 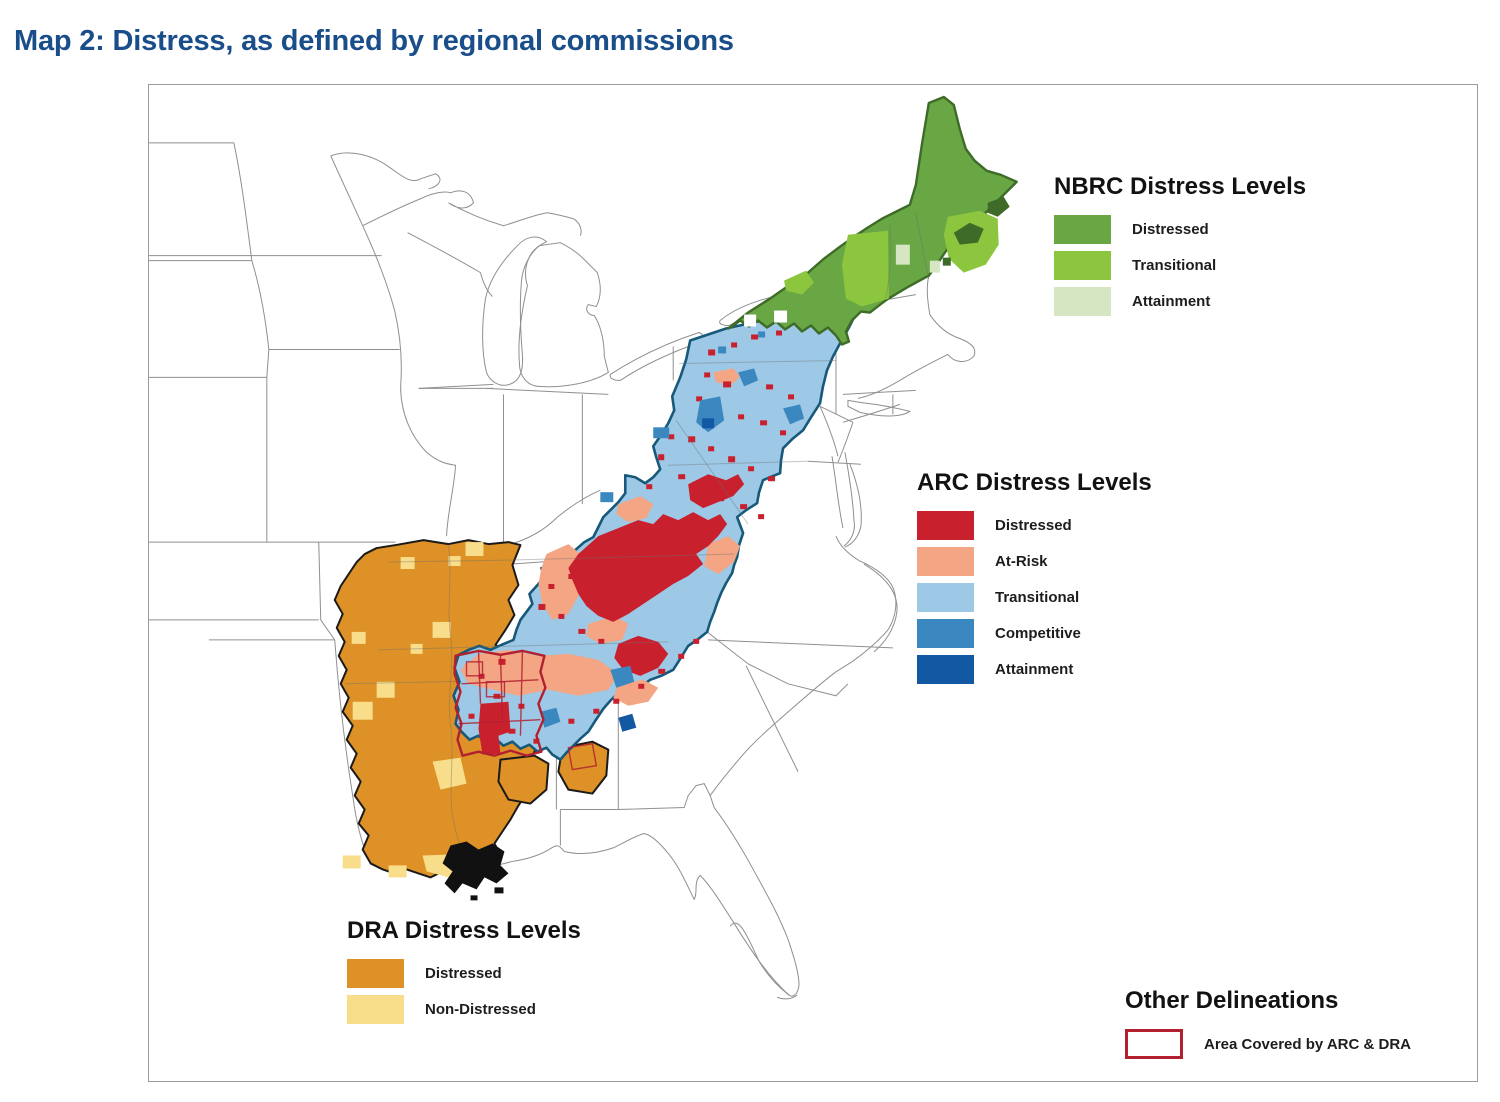 I want to click on arc-legend-label: Attainment, so click(x=1034, y=669).